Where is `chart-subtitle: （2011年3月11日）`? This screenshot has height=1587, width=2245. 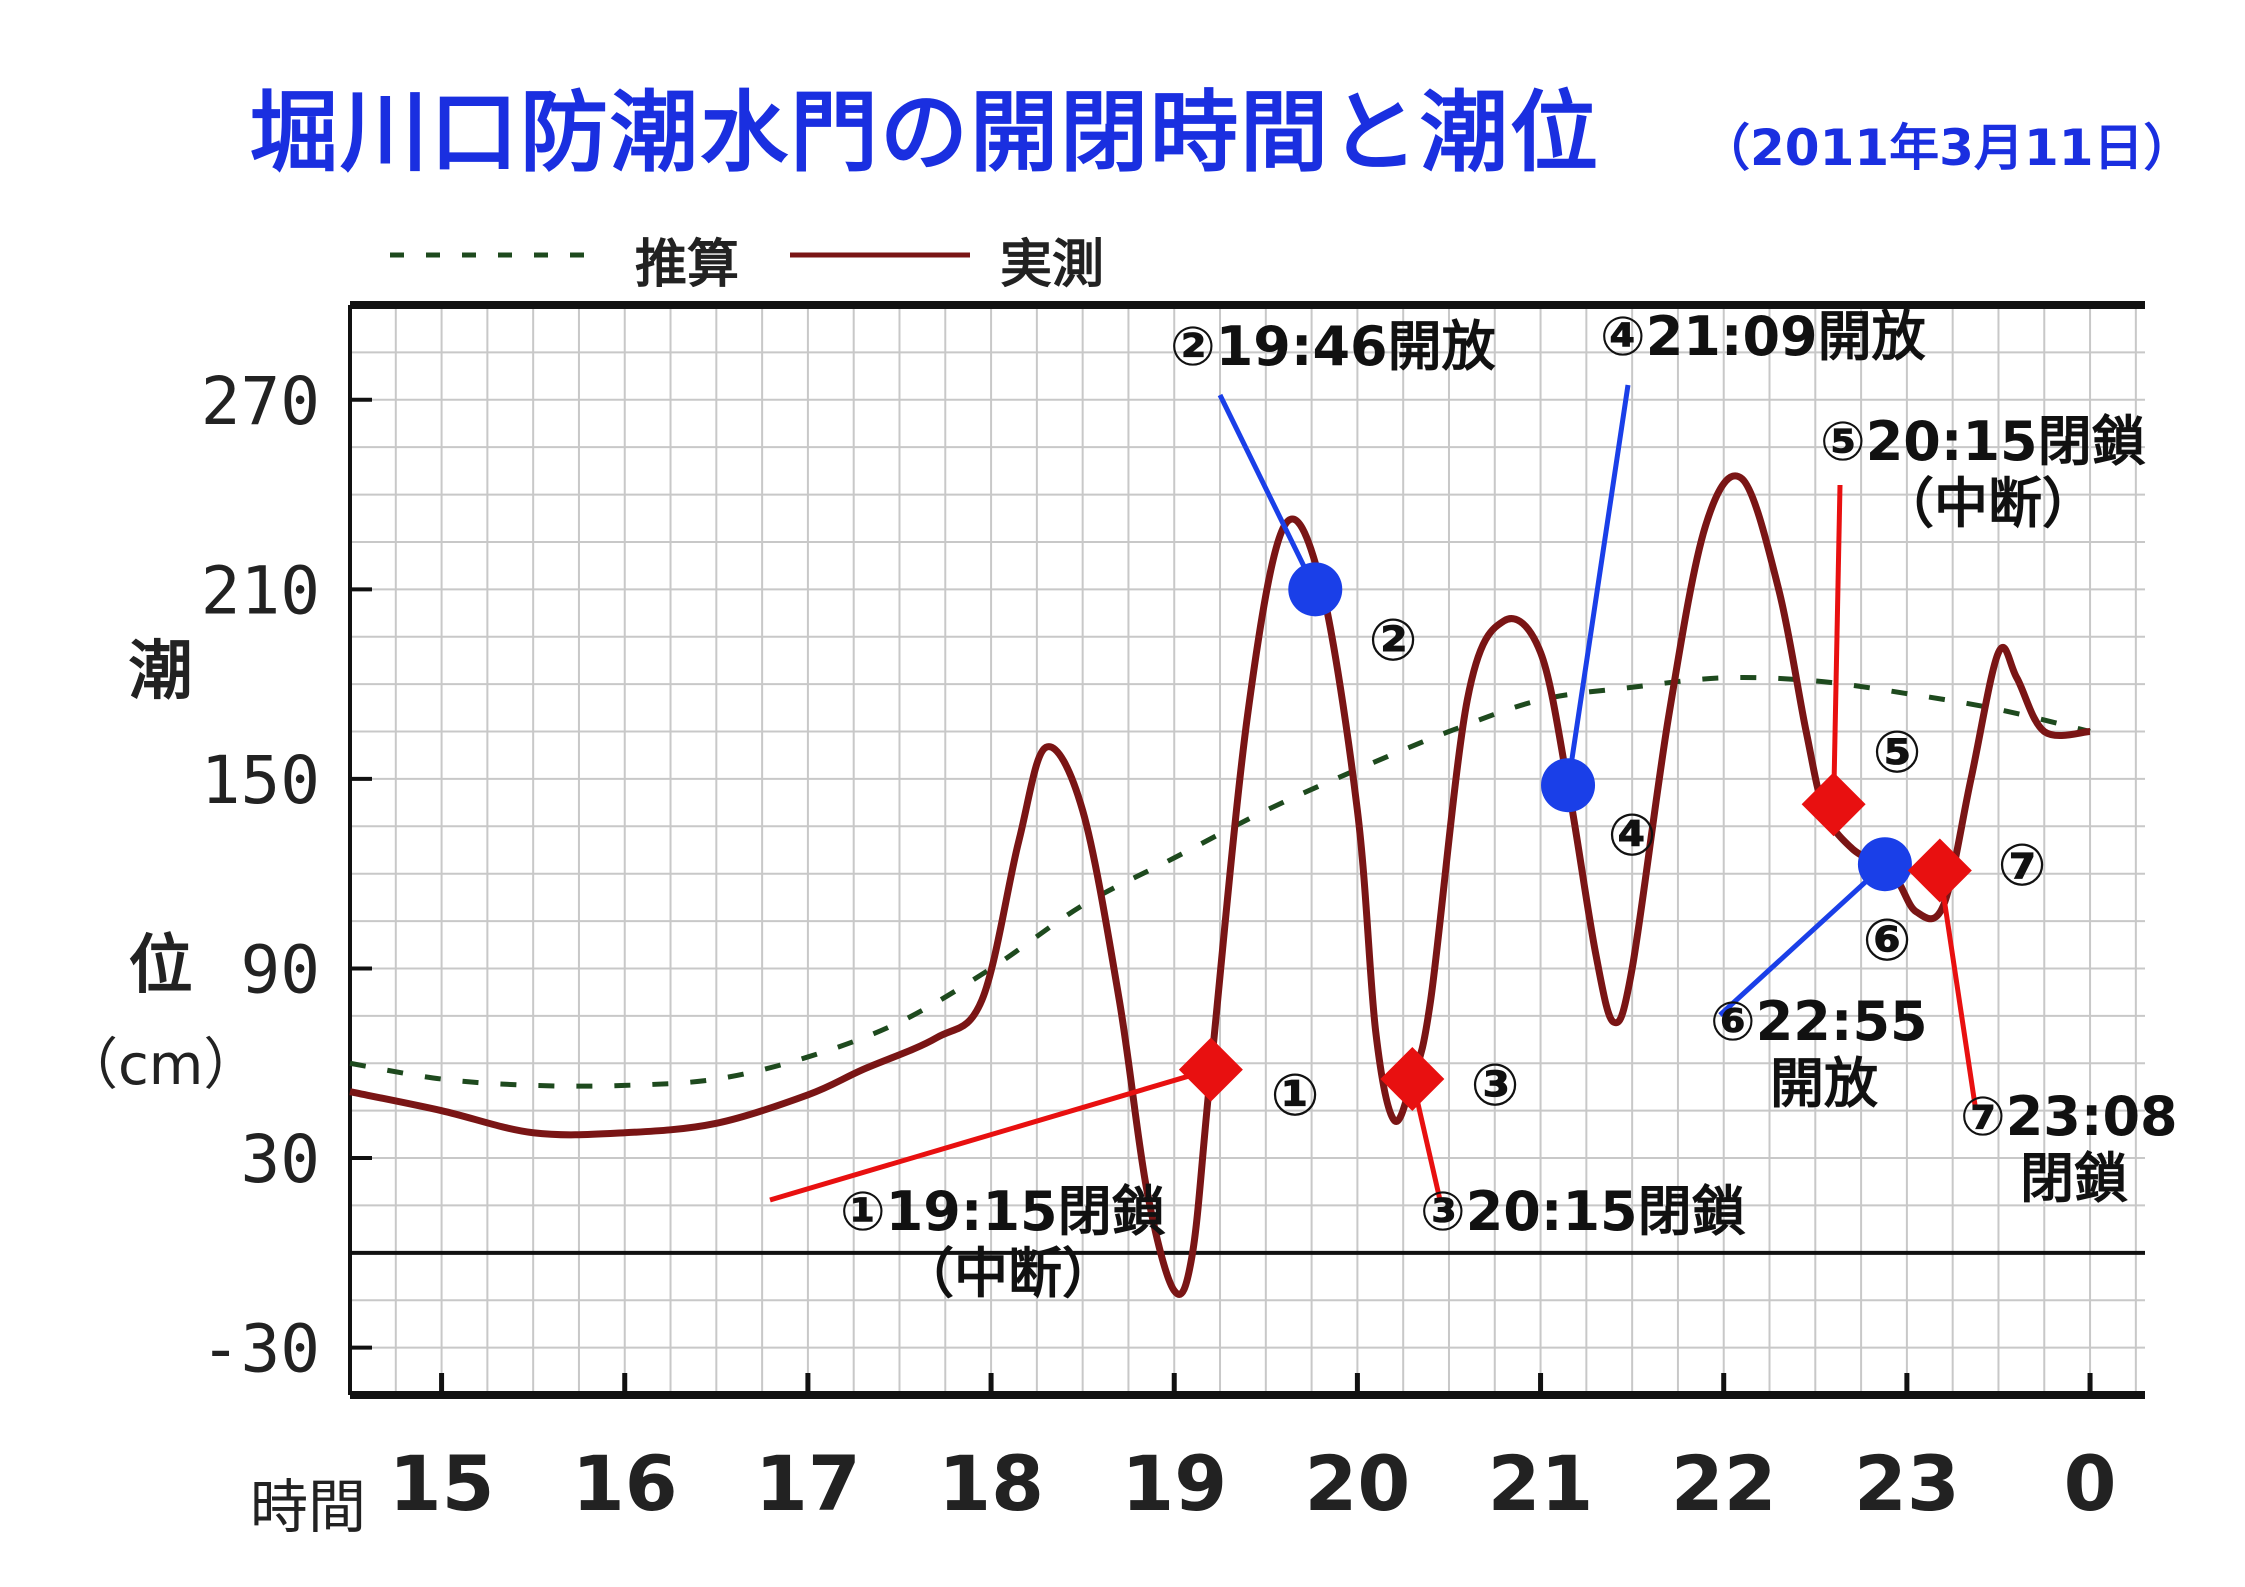
chart-subtitle: （2011年3月11日） is located at coordinates (1947, 148).